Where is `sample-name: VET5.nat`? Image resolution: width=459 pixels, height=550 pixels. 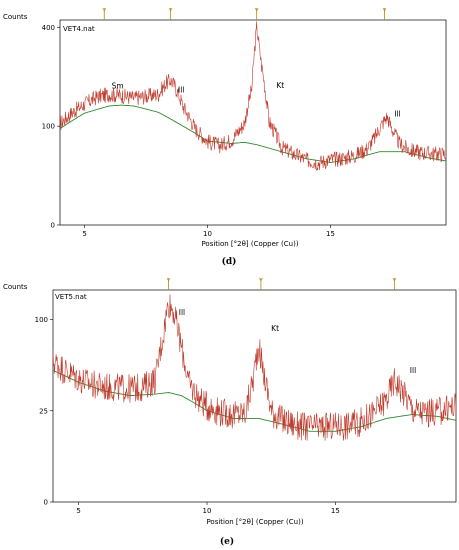
sample-name: VET5.nat is located at coordinates (71, 297).